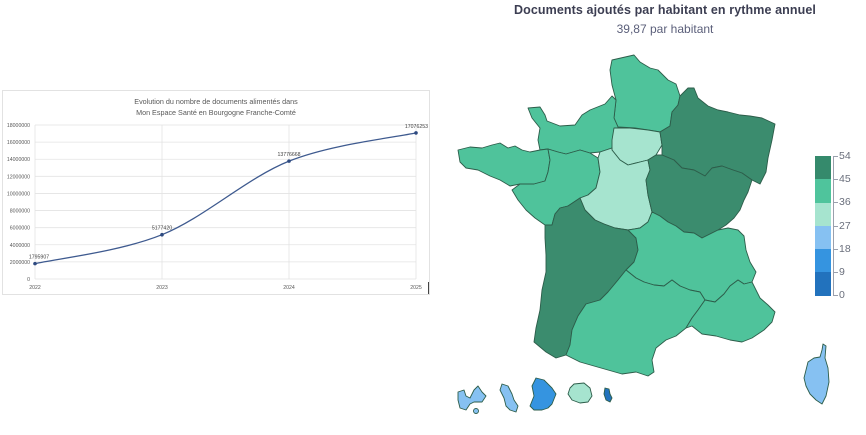  I want to click on data-point-label: 1795907, so click(39, 258).